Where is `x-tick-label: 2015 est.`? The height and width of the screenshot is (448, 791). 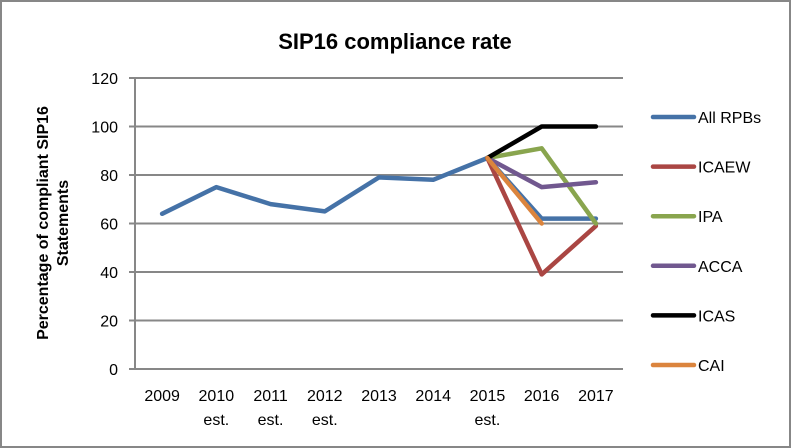 x-tick-label: 2015 est. is located at coordinates (488, 408).